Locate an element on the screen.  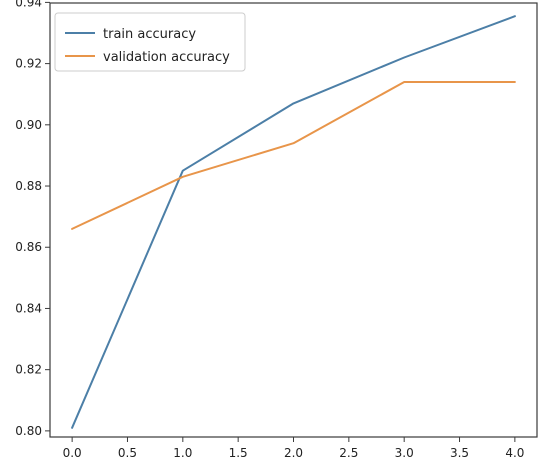
x-tick-label: 3.0 is located at coordinates (404, 453).